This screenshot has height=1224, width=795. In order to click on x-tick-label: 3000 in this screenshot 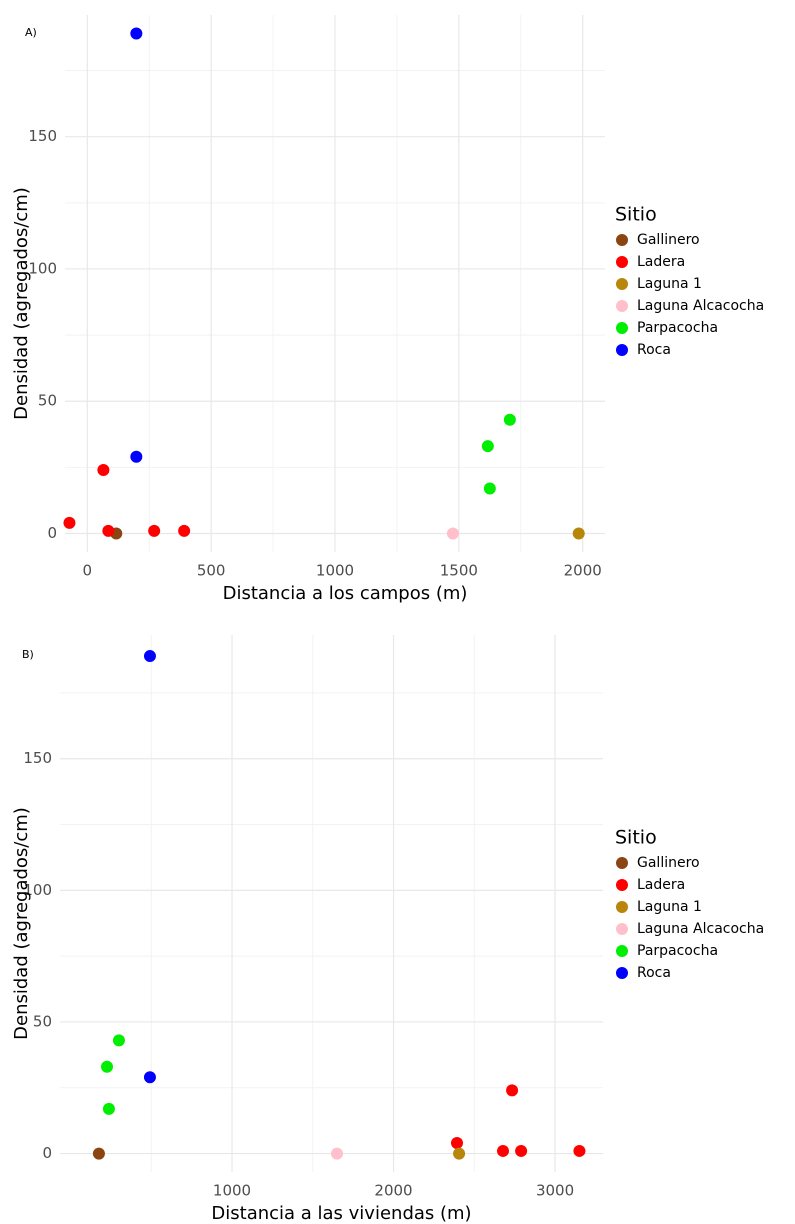, I will do `click(555, 1191)`.